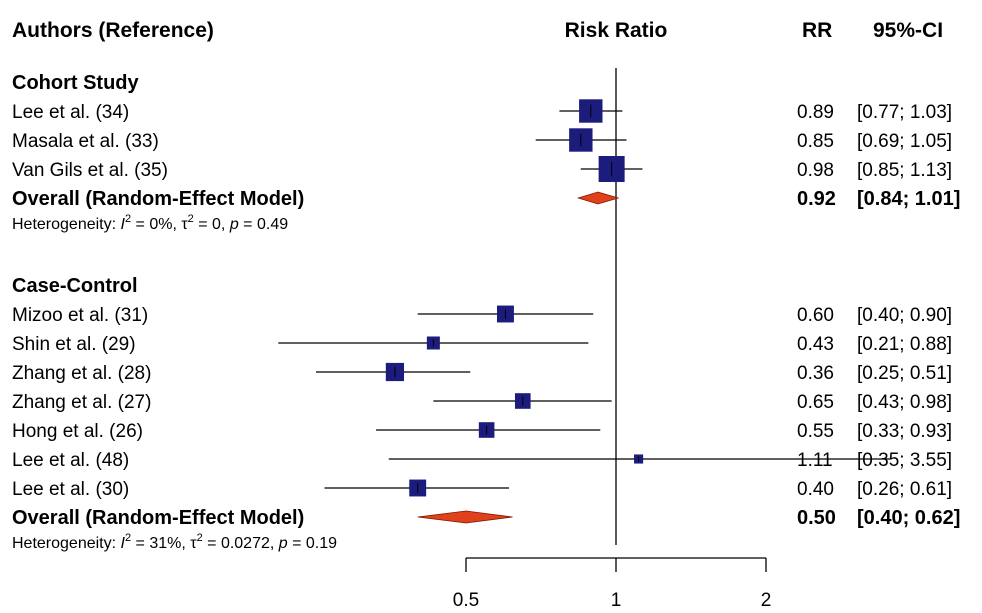  What do you see at coordinates (815, 431) in the screenshot?
I see `study-rr-value: 0.55` at bounding box center [815, 431].